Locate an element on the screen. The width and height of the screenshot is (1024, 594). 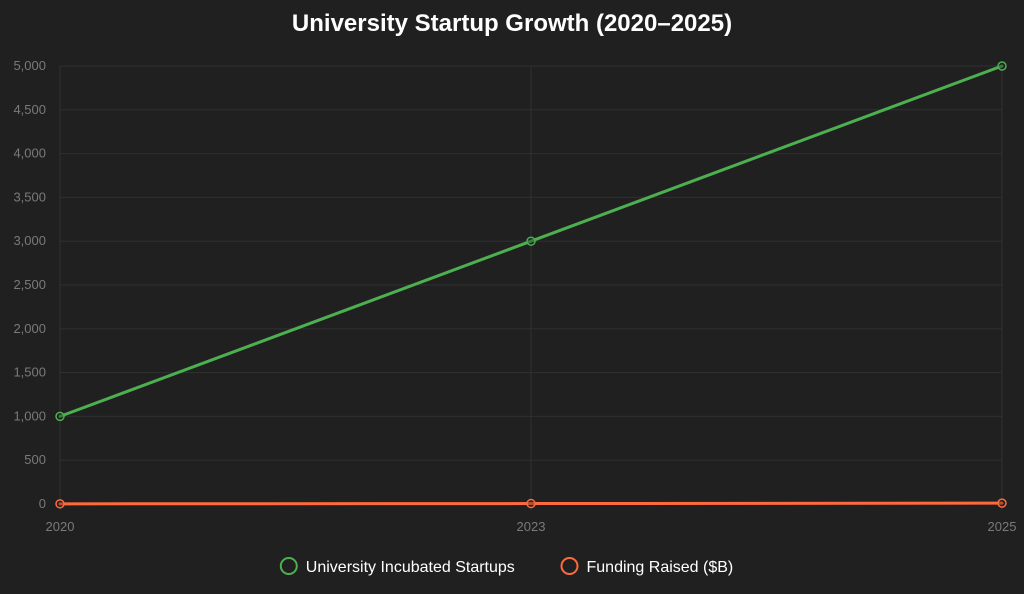
legend-label: Funding Raised ($B) is located at coordinates (660, 567).